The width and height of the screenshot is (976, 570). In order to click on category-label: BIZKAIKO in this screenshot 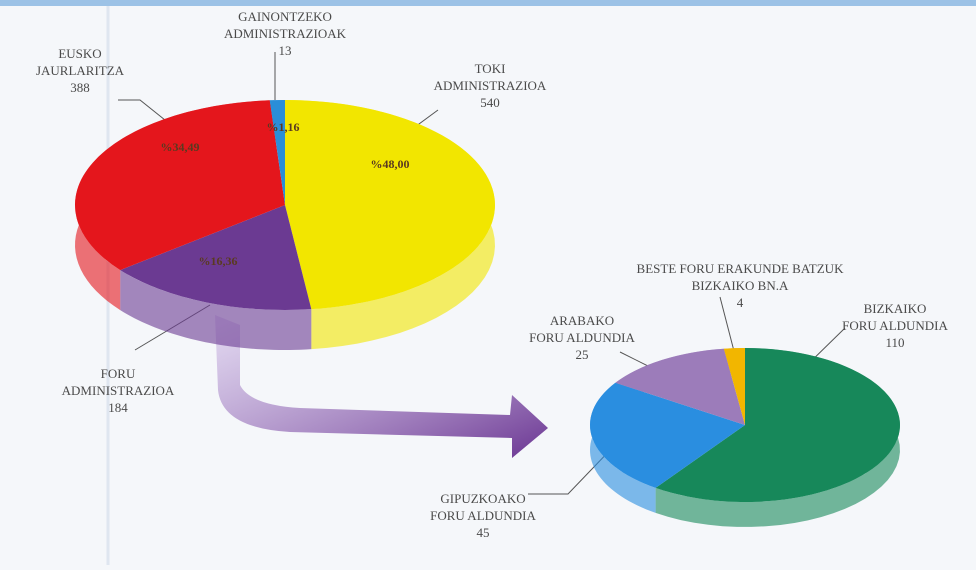, I will do `click(895, 308)`.